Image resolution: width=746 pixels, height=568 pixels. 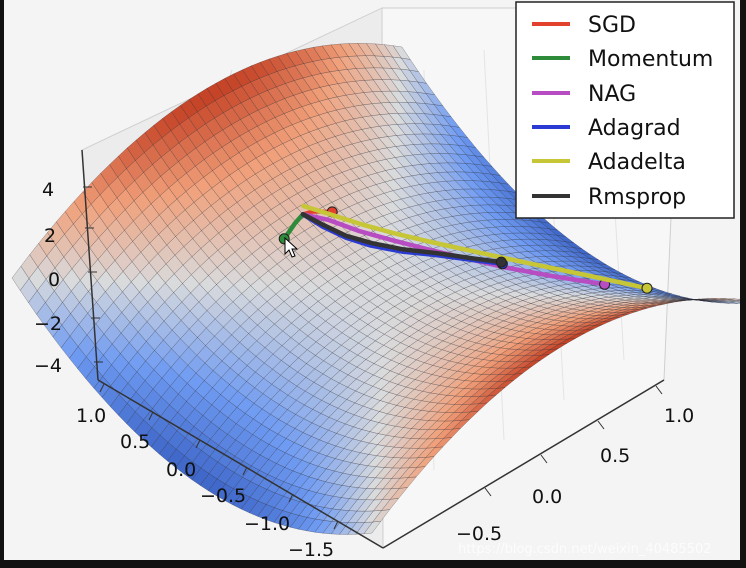 What do you see at coordinates (479, 534) in the screenshot?
I see `x-tick-label: −0.5` at bounding box center [479, 534].